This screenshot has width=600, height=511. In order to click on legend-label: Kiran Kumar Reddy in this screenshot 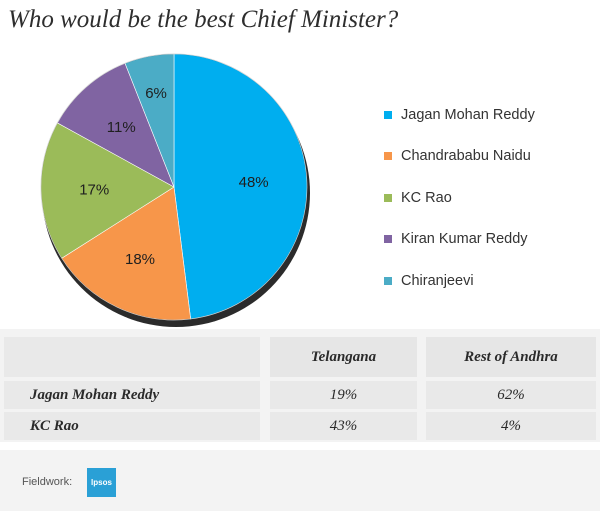, I will do `click(464, 239)`.